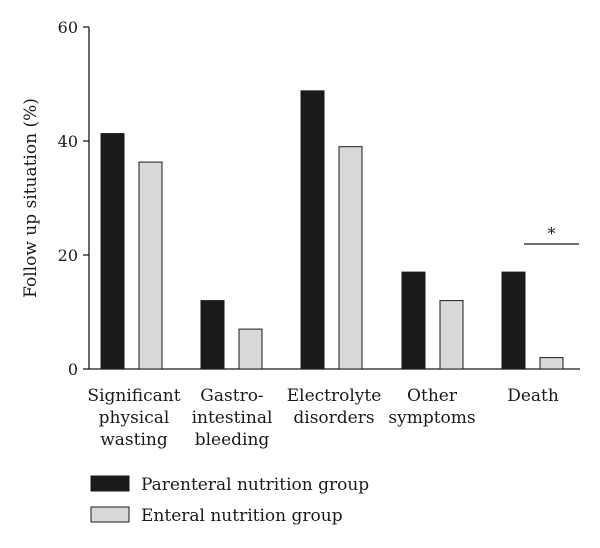  Describe the element at coordinates (255, 485) in the screenshot. I see `legend-label: Parenteral nutrition group` at that location.